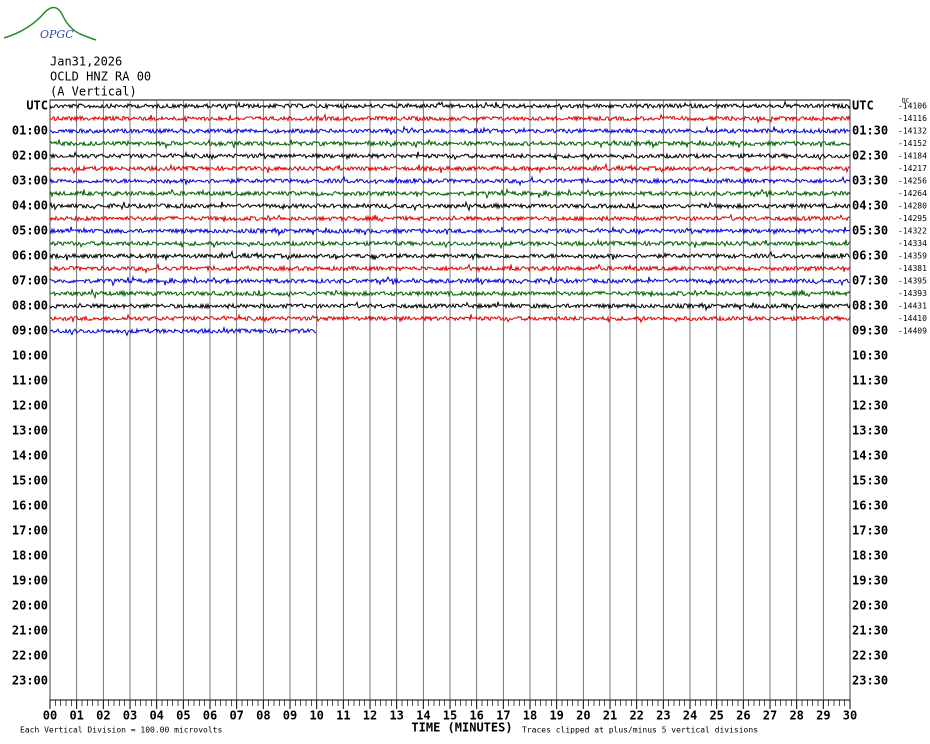 This screenshot has height=744, width=930. What do you see at coordinates (50, 23) in the screenshot?
I see `logo-curve` at bounding box center [50, 23].